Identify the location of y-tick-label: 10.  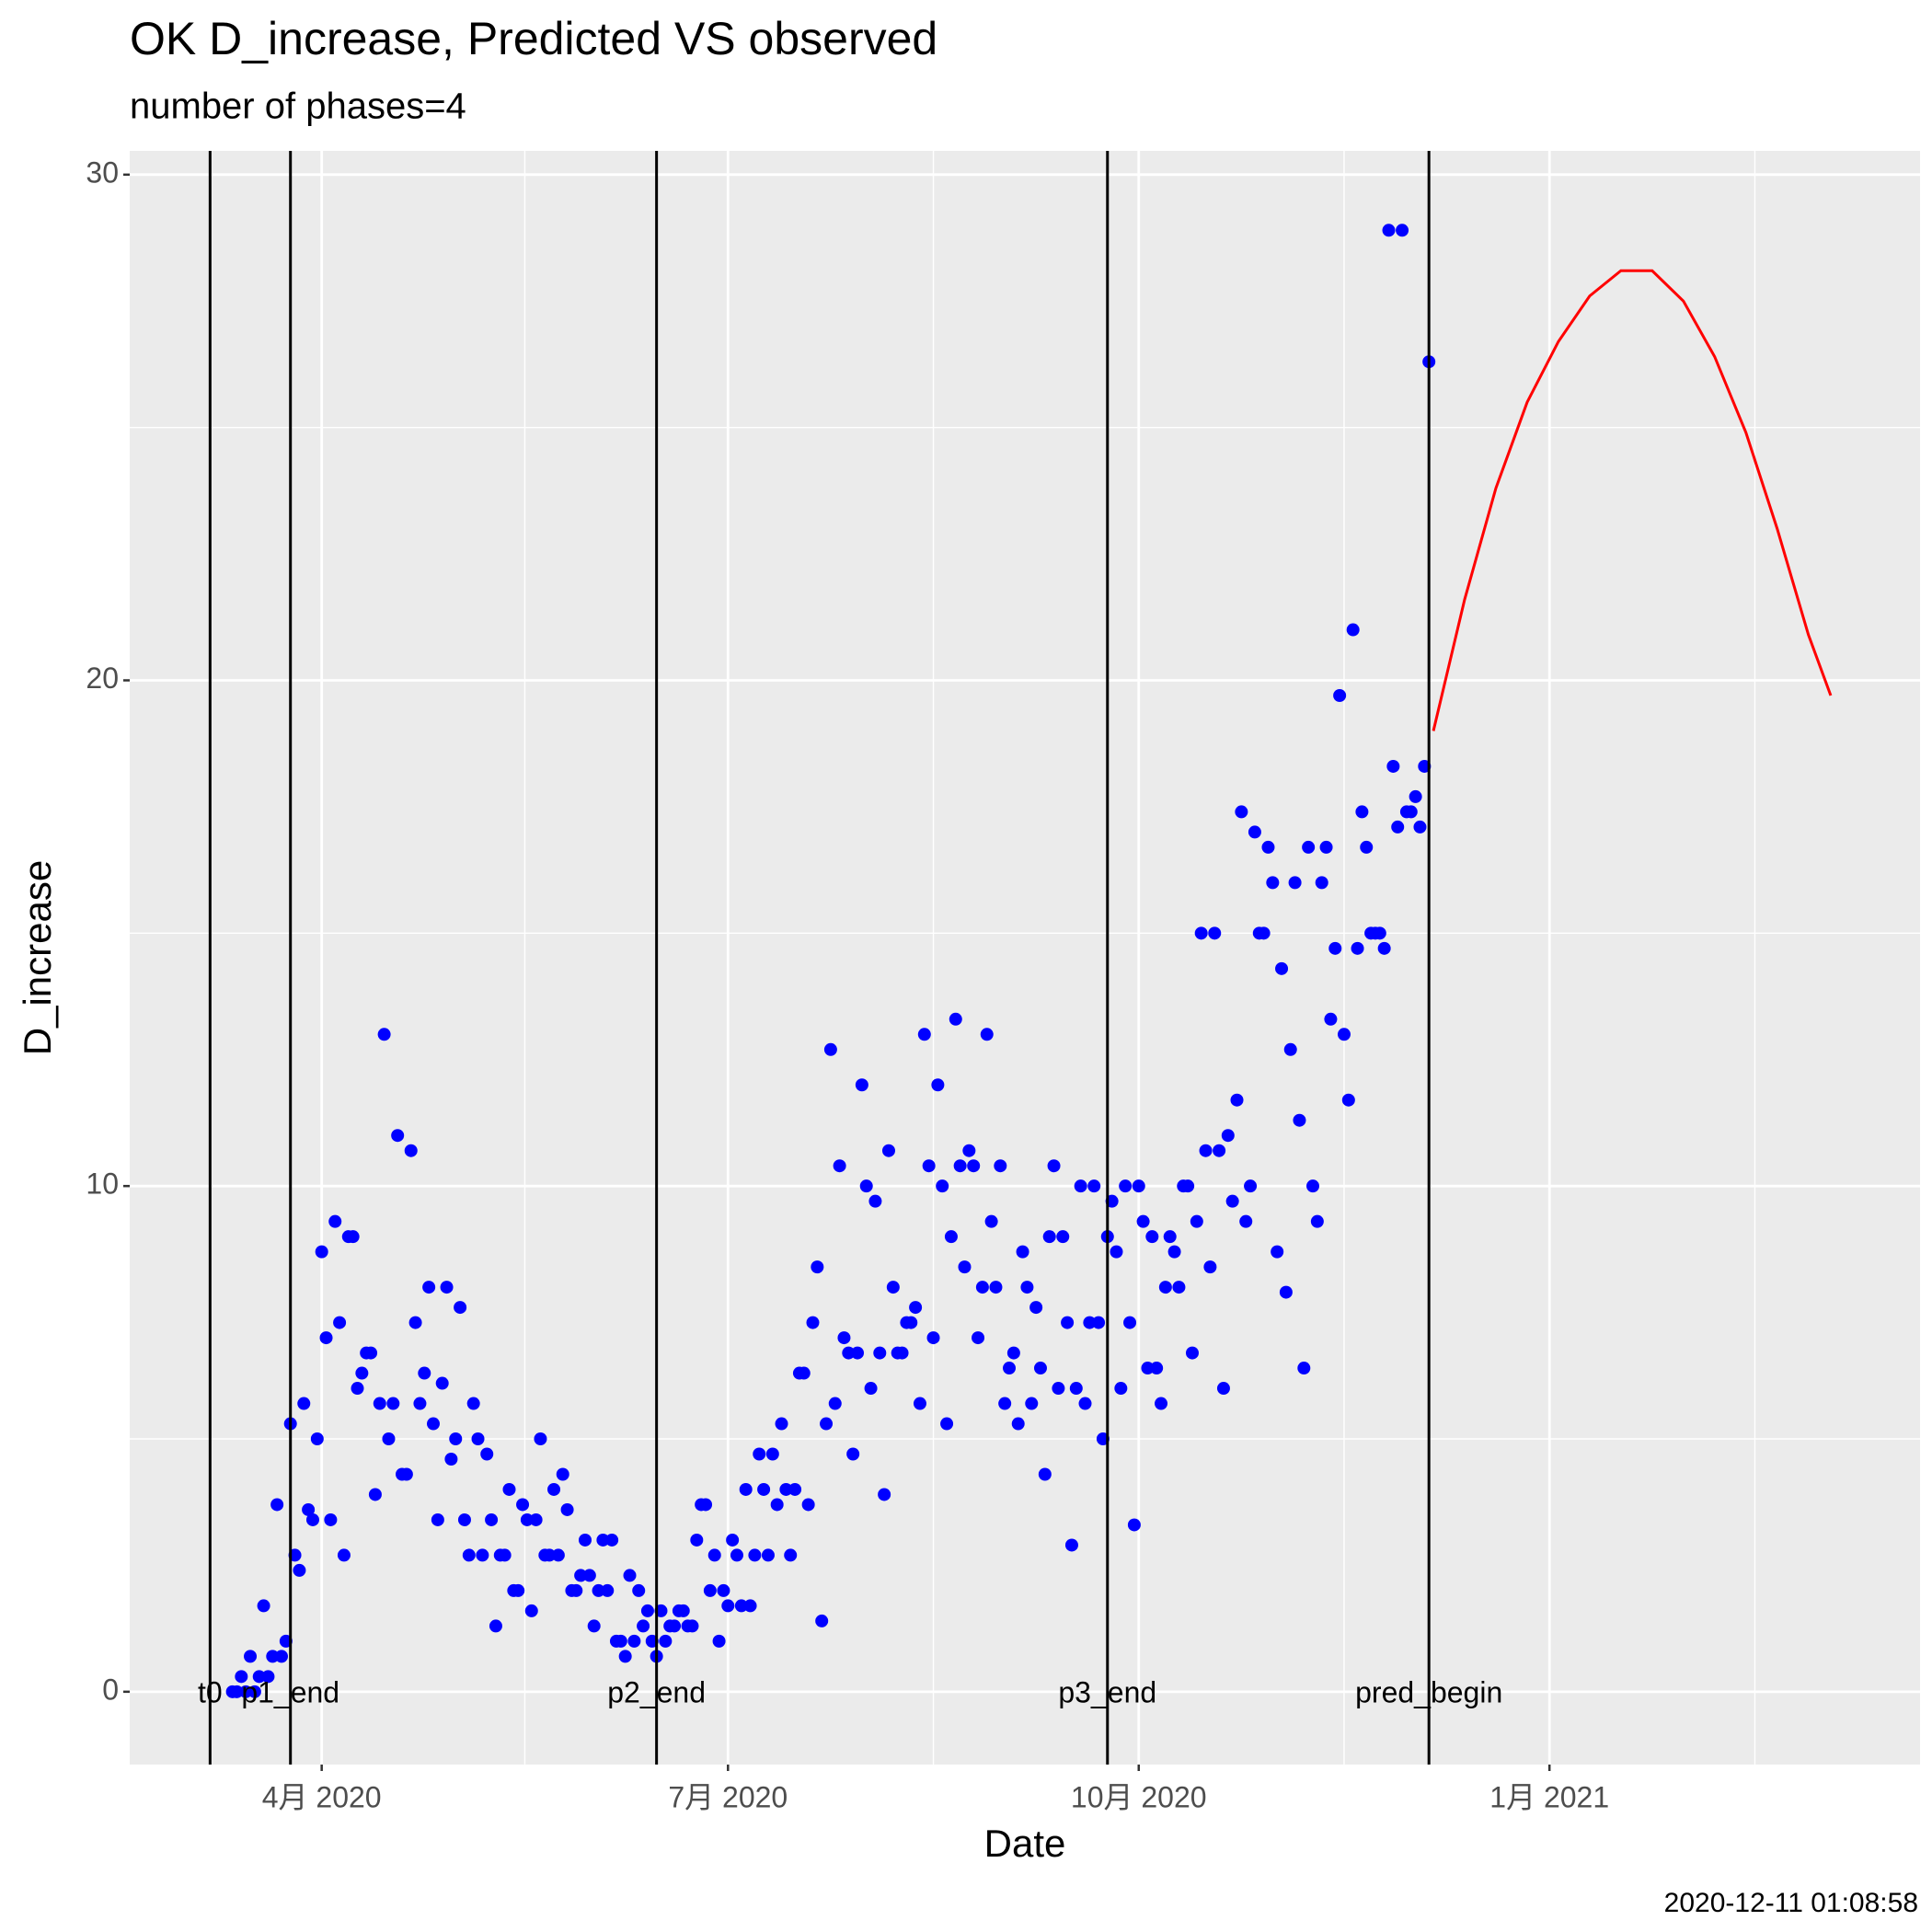
(102, 1184).